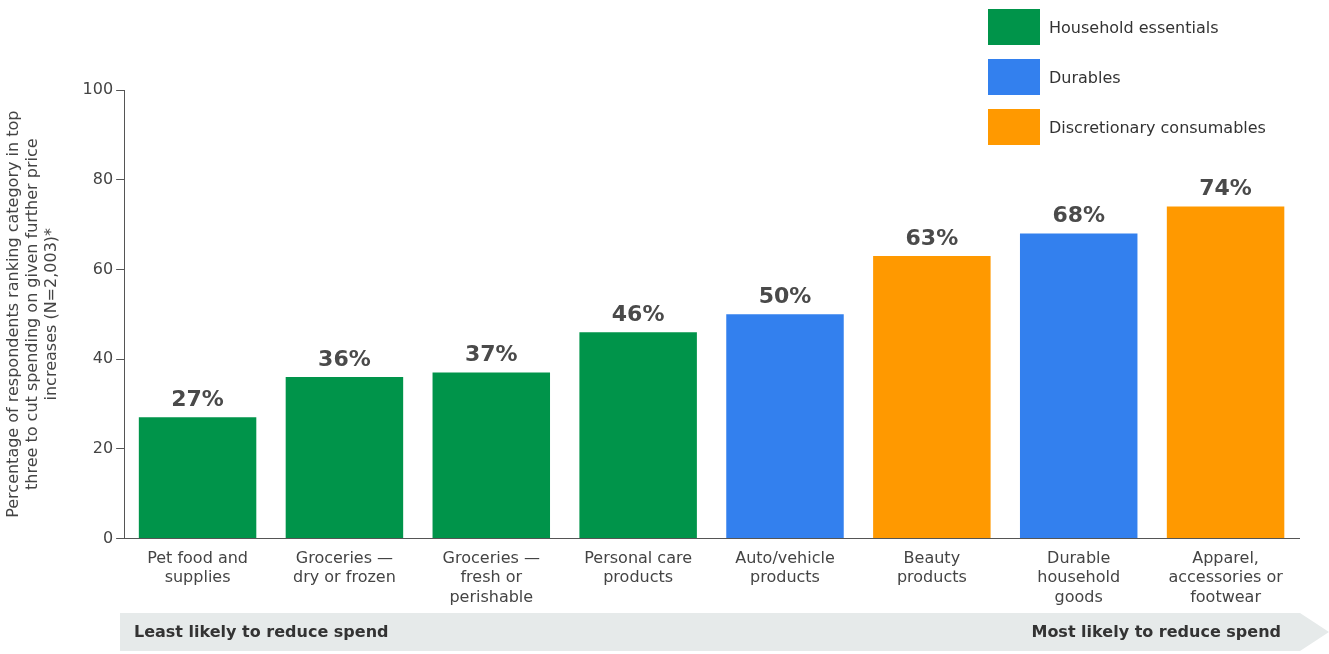 The width and height of the screenshot is (1329, 654). I want to click on y-tick-label: 0, so click(108, 537).